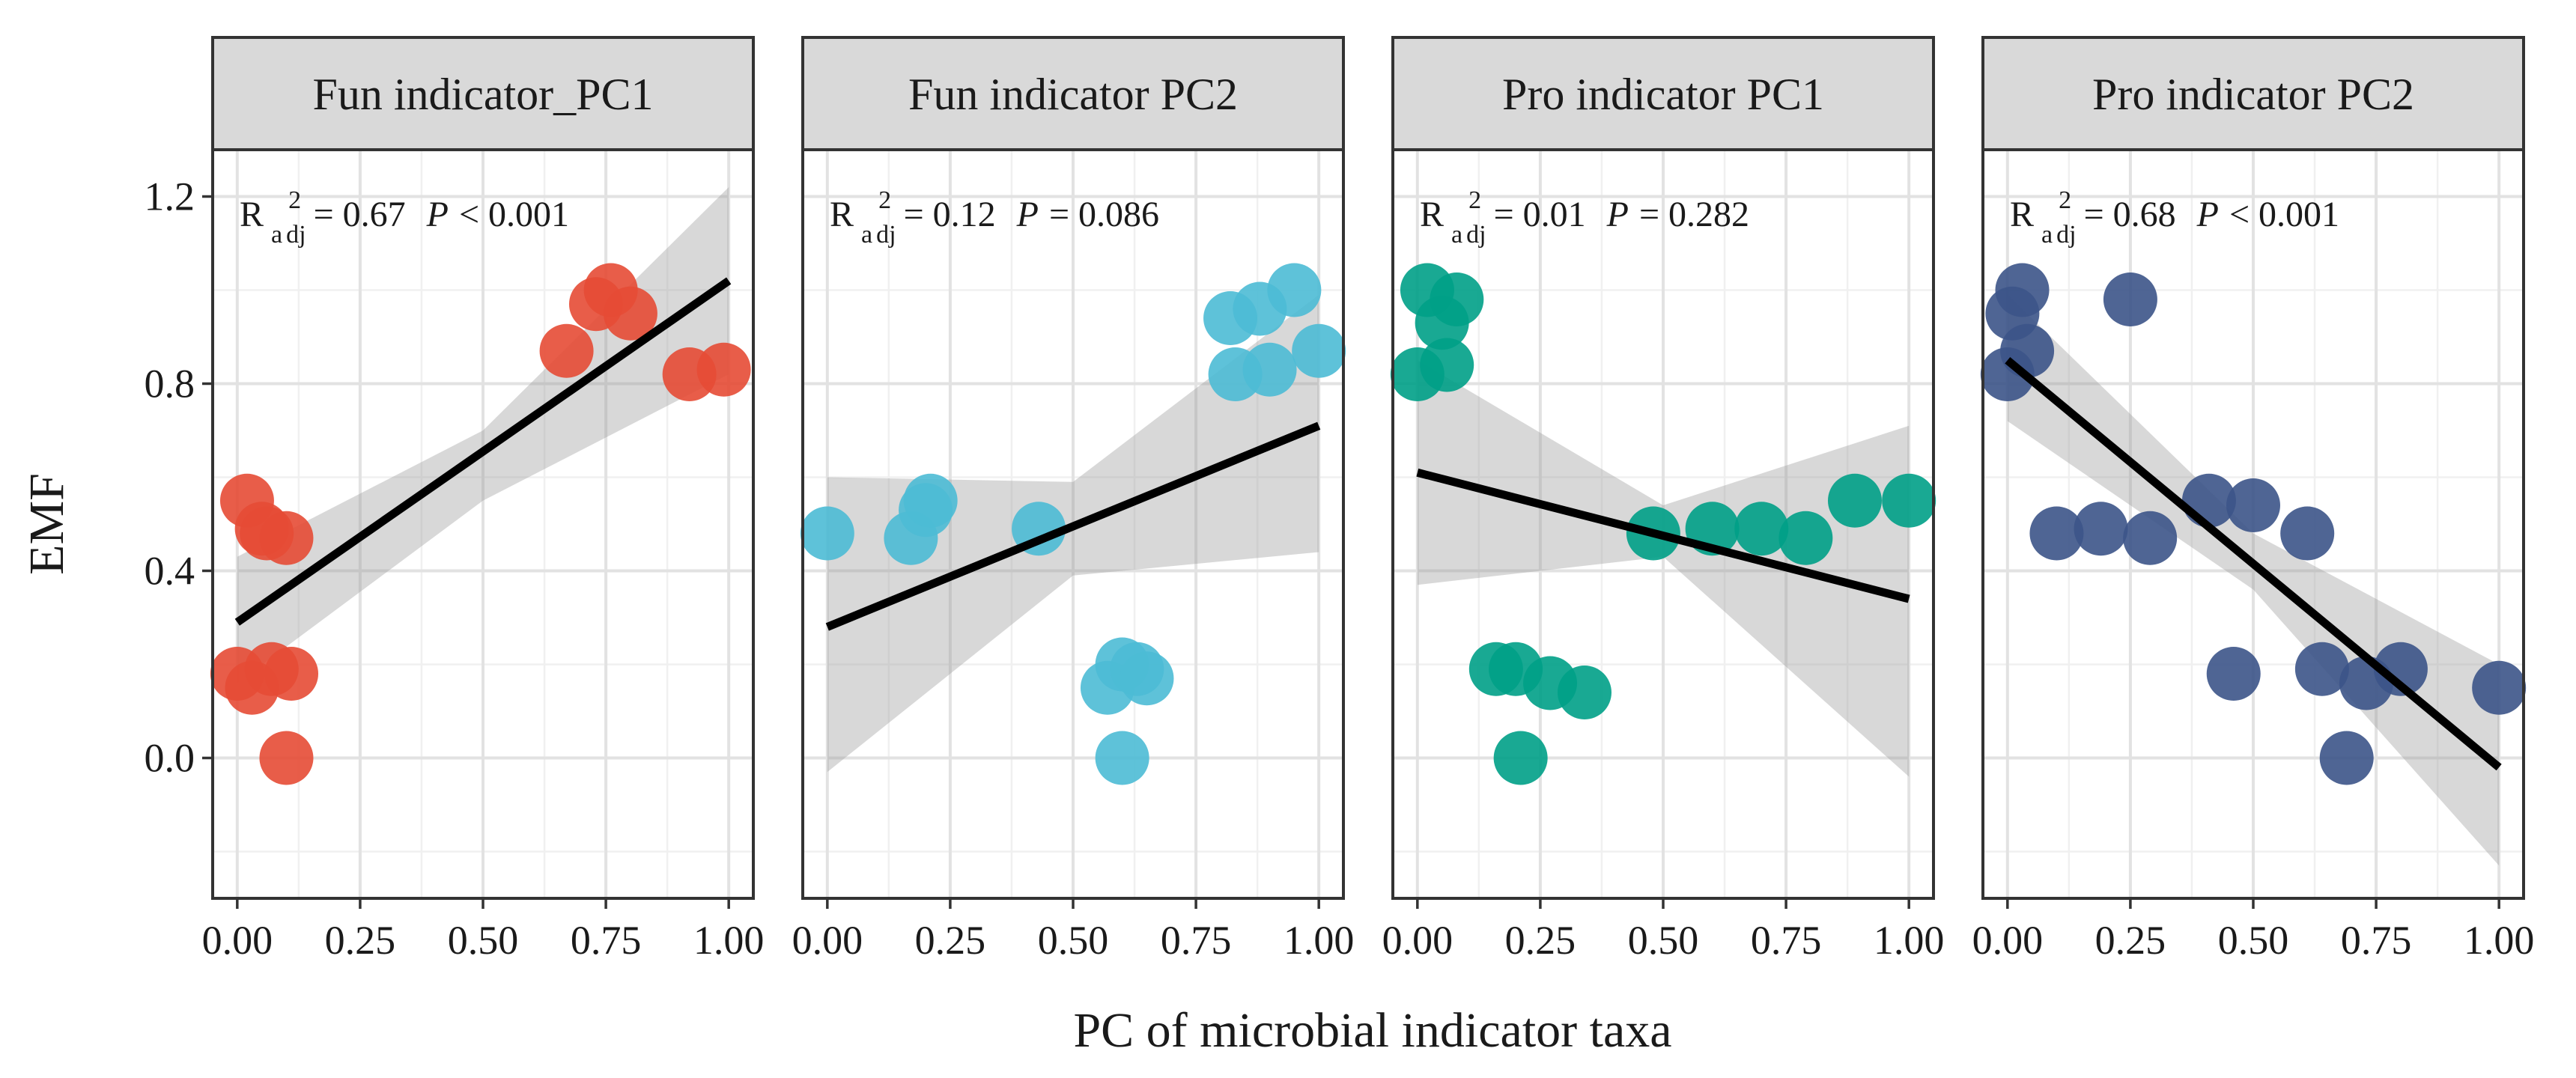  Describe the element at coordinates (170, 384) in the screenshot. I see `y-tick-label: 0.8` at that location.